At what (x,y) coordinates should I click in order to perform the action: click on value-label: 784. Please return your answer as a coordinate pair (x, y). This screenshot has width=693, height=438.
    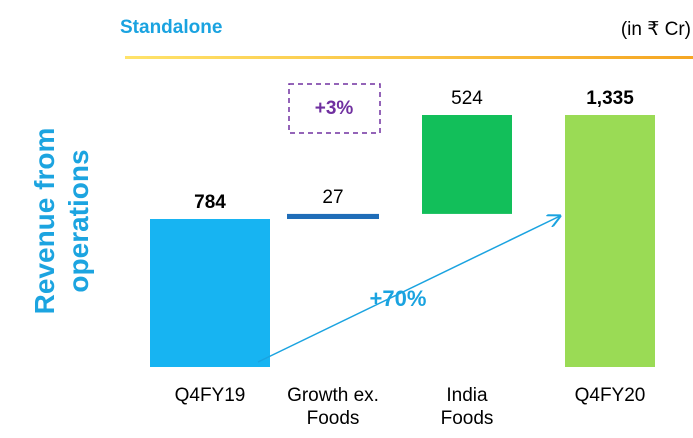
    Looking at the image, I should click on (210, 202).